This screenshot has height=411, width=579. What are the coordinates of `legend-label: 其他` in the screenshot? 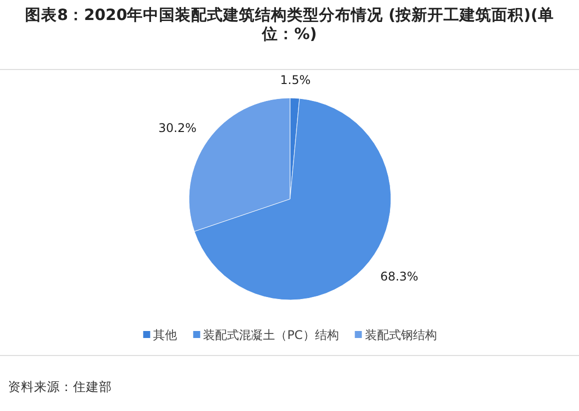 It's located at (165, 335).